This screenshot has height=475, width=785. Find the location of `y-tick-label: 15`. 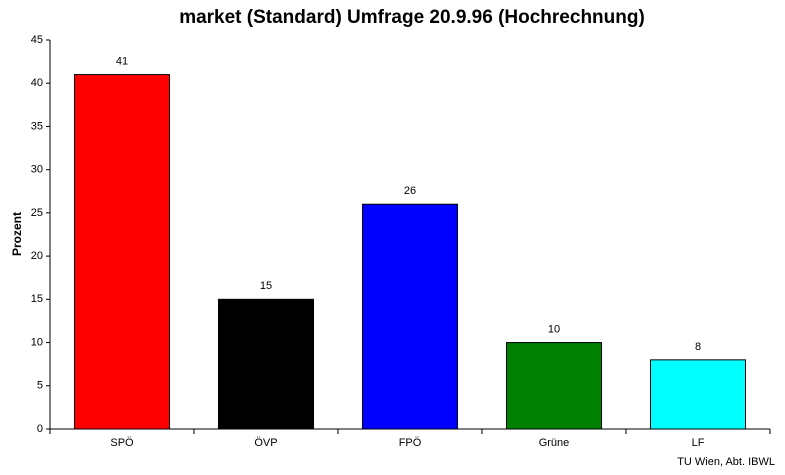

y-tick-label: 15 is located at coordinates (37, 299).